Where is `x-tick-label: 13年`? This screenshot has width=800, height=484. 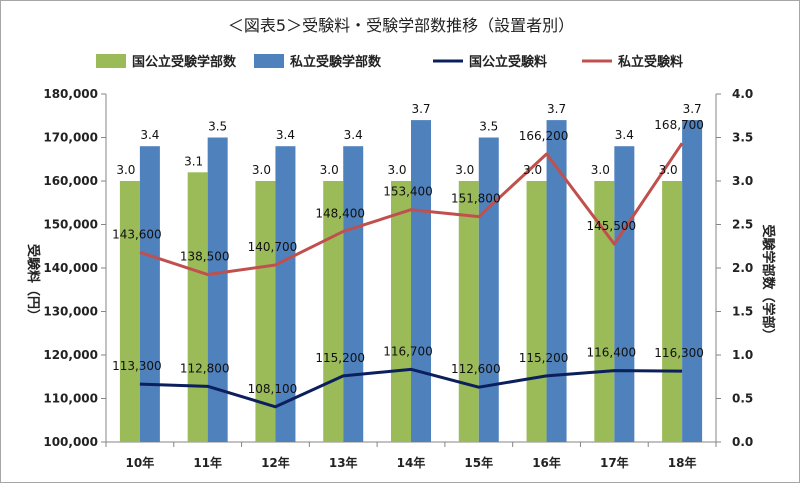
x-tick-label: 13年 is located at coordinates (343, 462).